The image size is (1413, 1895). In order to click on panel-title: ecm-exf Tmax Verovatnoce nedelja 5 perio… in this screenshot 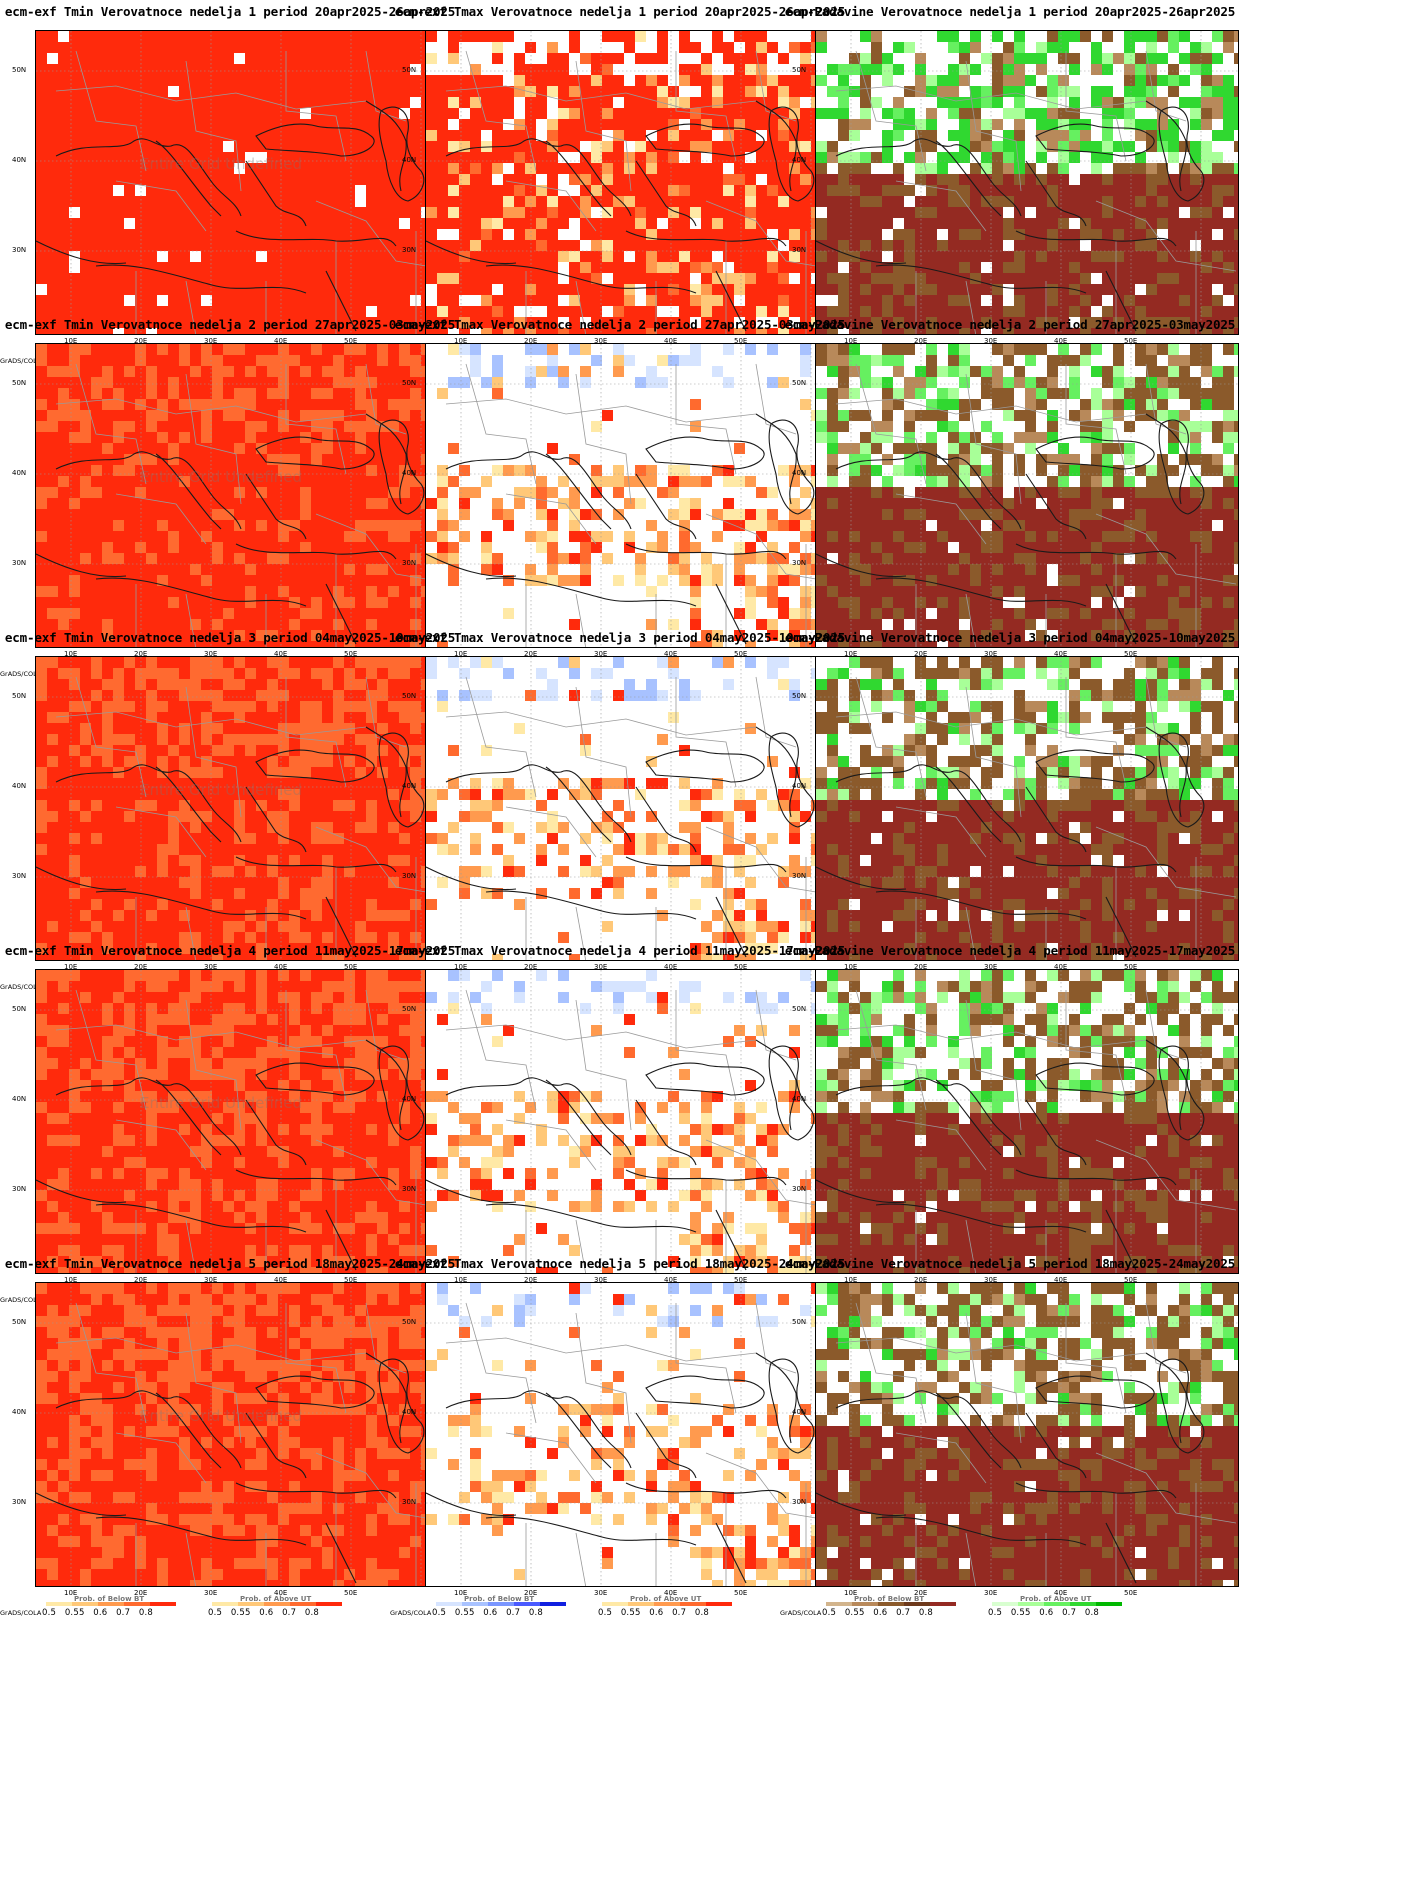, I will do `click(620, 1263)`.